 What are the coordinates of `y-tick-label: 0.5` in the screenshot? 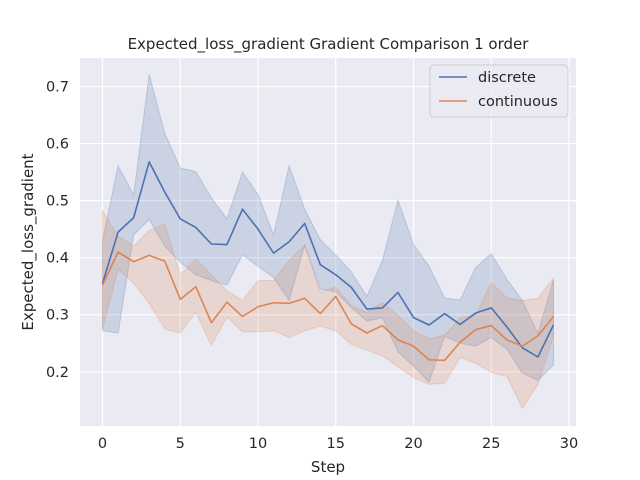 It's located at (57, 202).